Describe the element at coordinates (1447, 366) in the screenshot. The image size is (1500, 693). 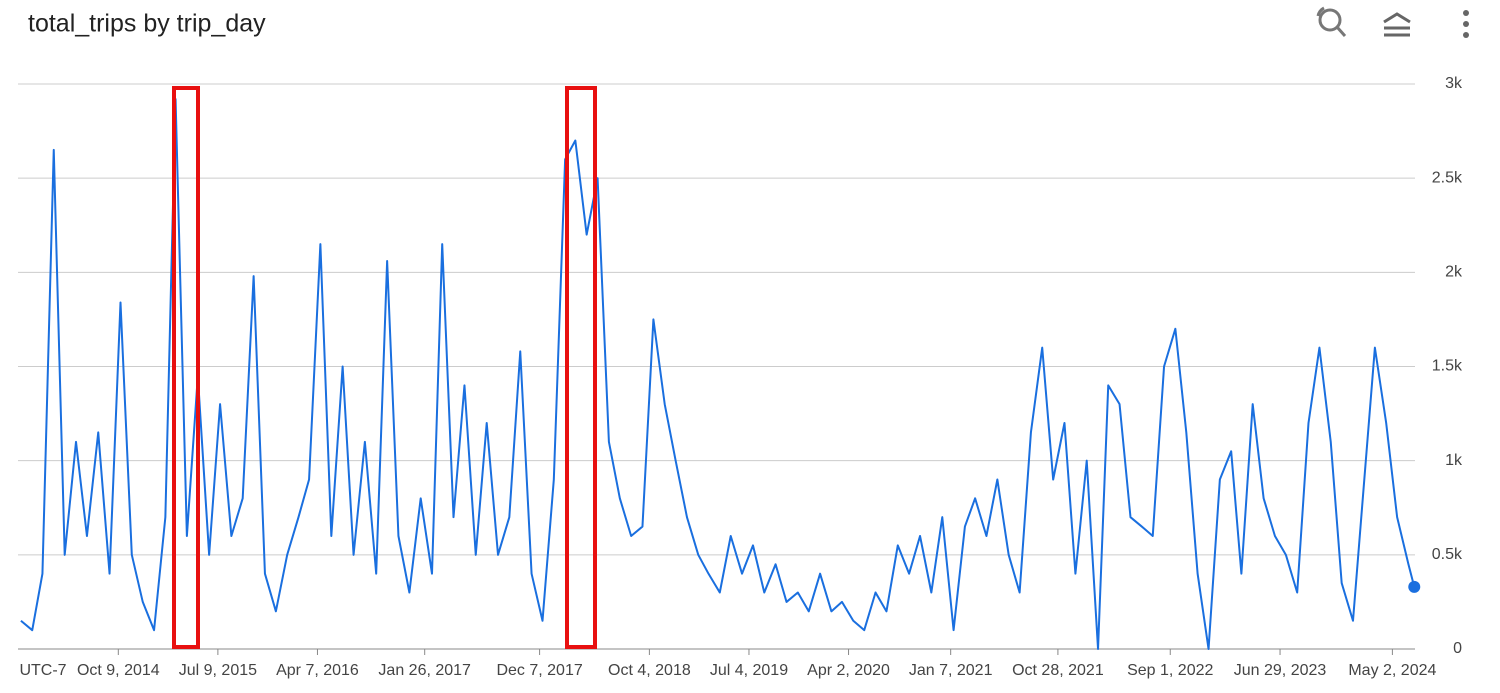
I see `y-tick-label: 1.5k` at that location.